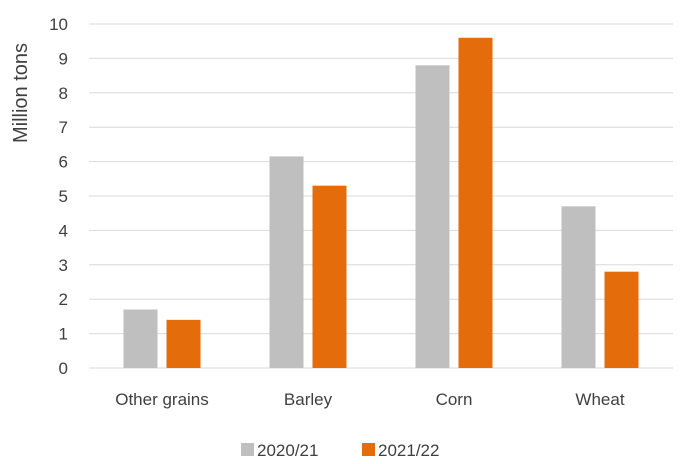  Describe the element at coordinates (475, 202) in the screenshot. I see `bar-2021-22-corn` at that location.